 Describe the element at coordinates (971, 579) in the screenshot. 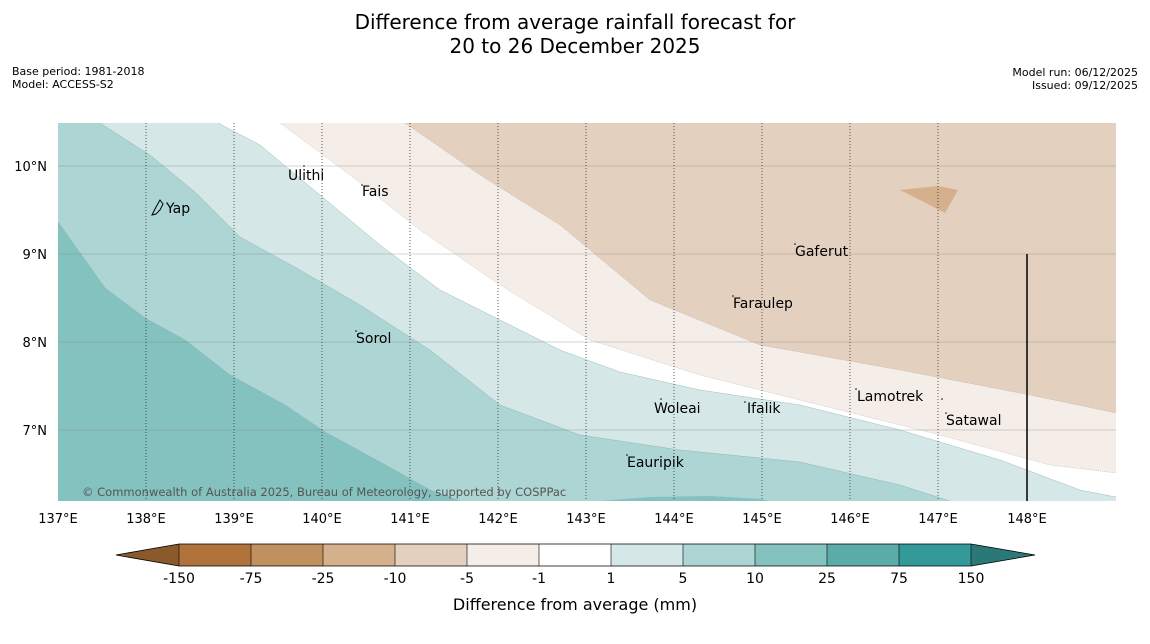

I see `colorbar-tick: 150` at that location.